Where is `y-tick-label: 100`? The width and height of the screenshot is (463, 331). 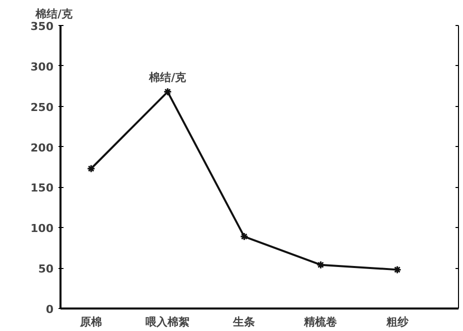
y-tick-label: 100 is located at coordinates (42, 229).